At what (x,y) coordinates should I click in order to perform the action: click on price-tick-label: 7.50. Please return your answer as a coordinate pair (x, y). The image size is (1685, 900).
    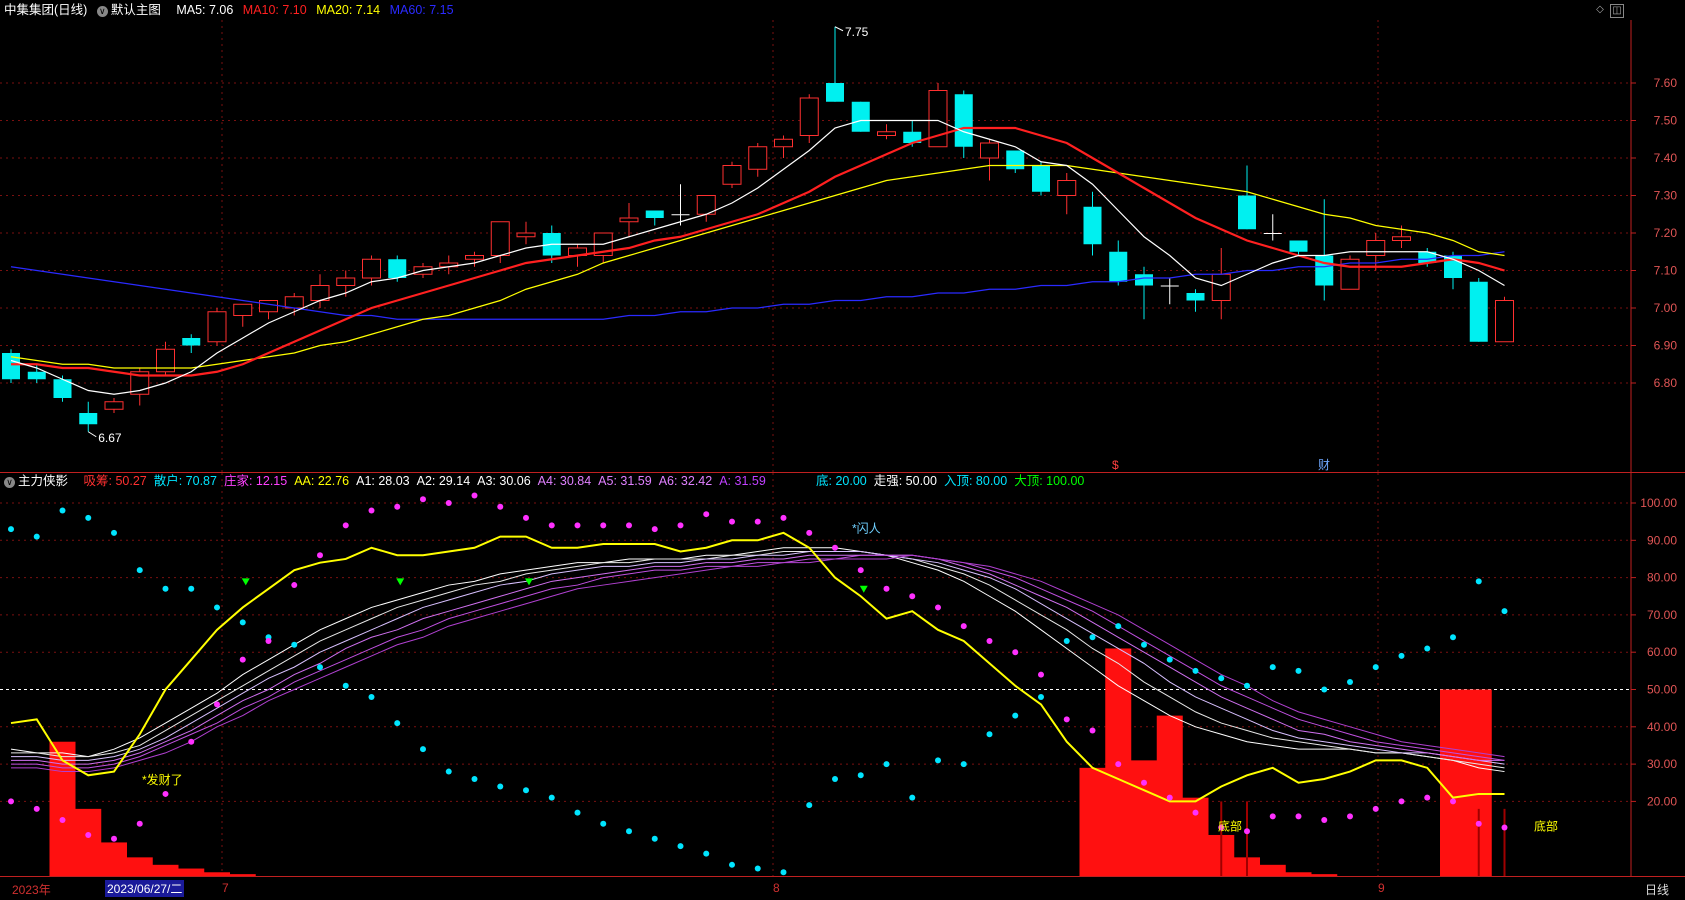
    Looking at the image, I should click on (1666, 121).